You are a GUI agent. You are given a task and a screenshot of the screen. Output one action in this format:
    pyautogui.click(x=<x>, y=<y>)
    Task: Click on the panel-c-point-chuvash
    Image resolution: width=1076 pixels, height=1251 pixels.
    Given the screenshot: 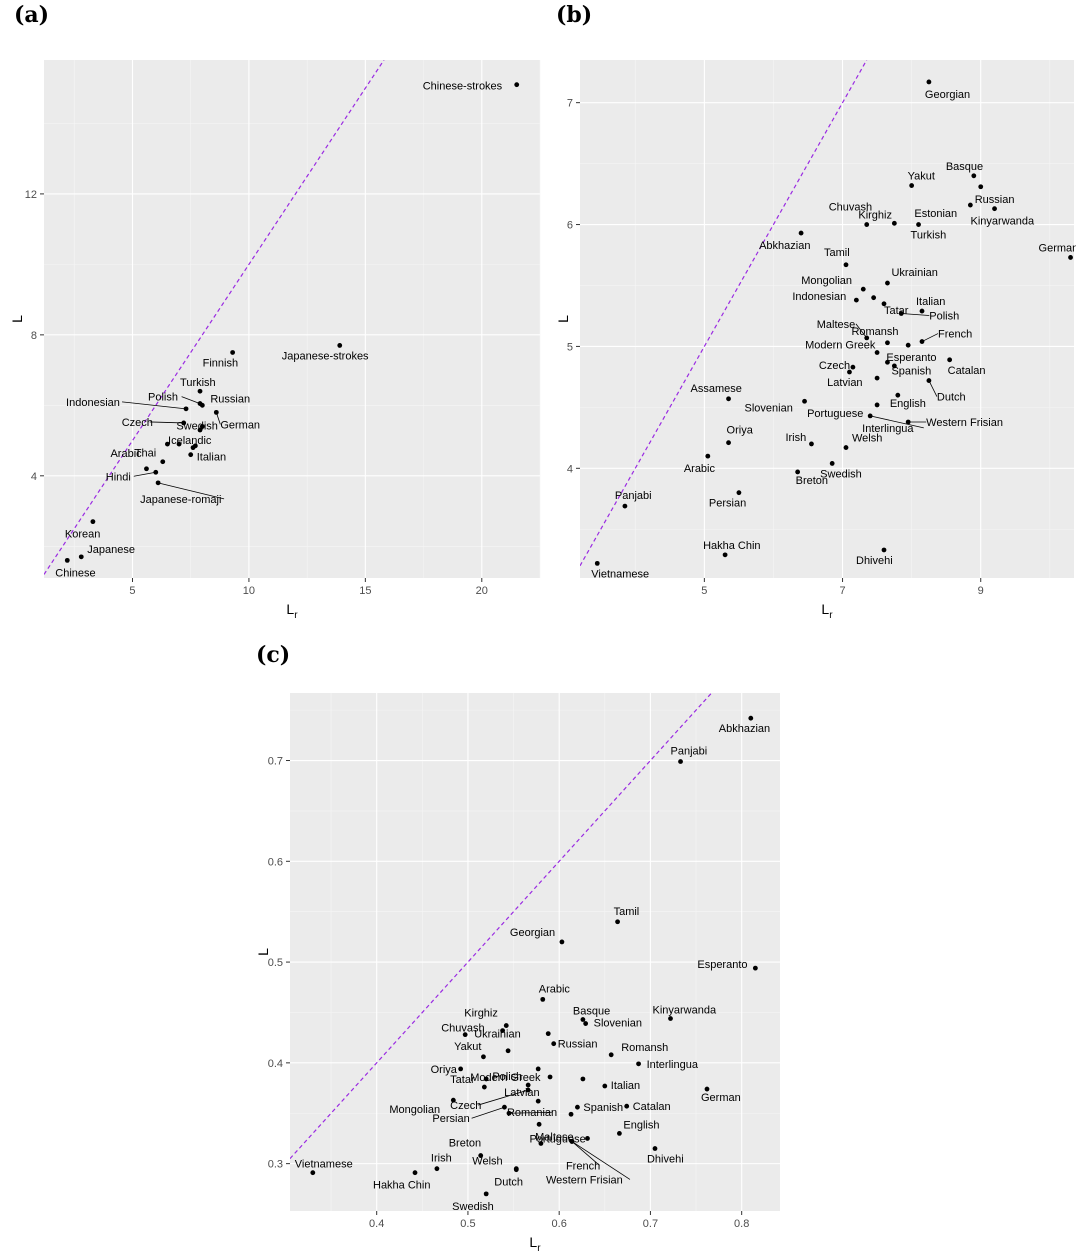 What is the action you would take?
    pyautogui.click(x=465, y=1035)
    